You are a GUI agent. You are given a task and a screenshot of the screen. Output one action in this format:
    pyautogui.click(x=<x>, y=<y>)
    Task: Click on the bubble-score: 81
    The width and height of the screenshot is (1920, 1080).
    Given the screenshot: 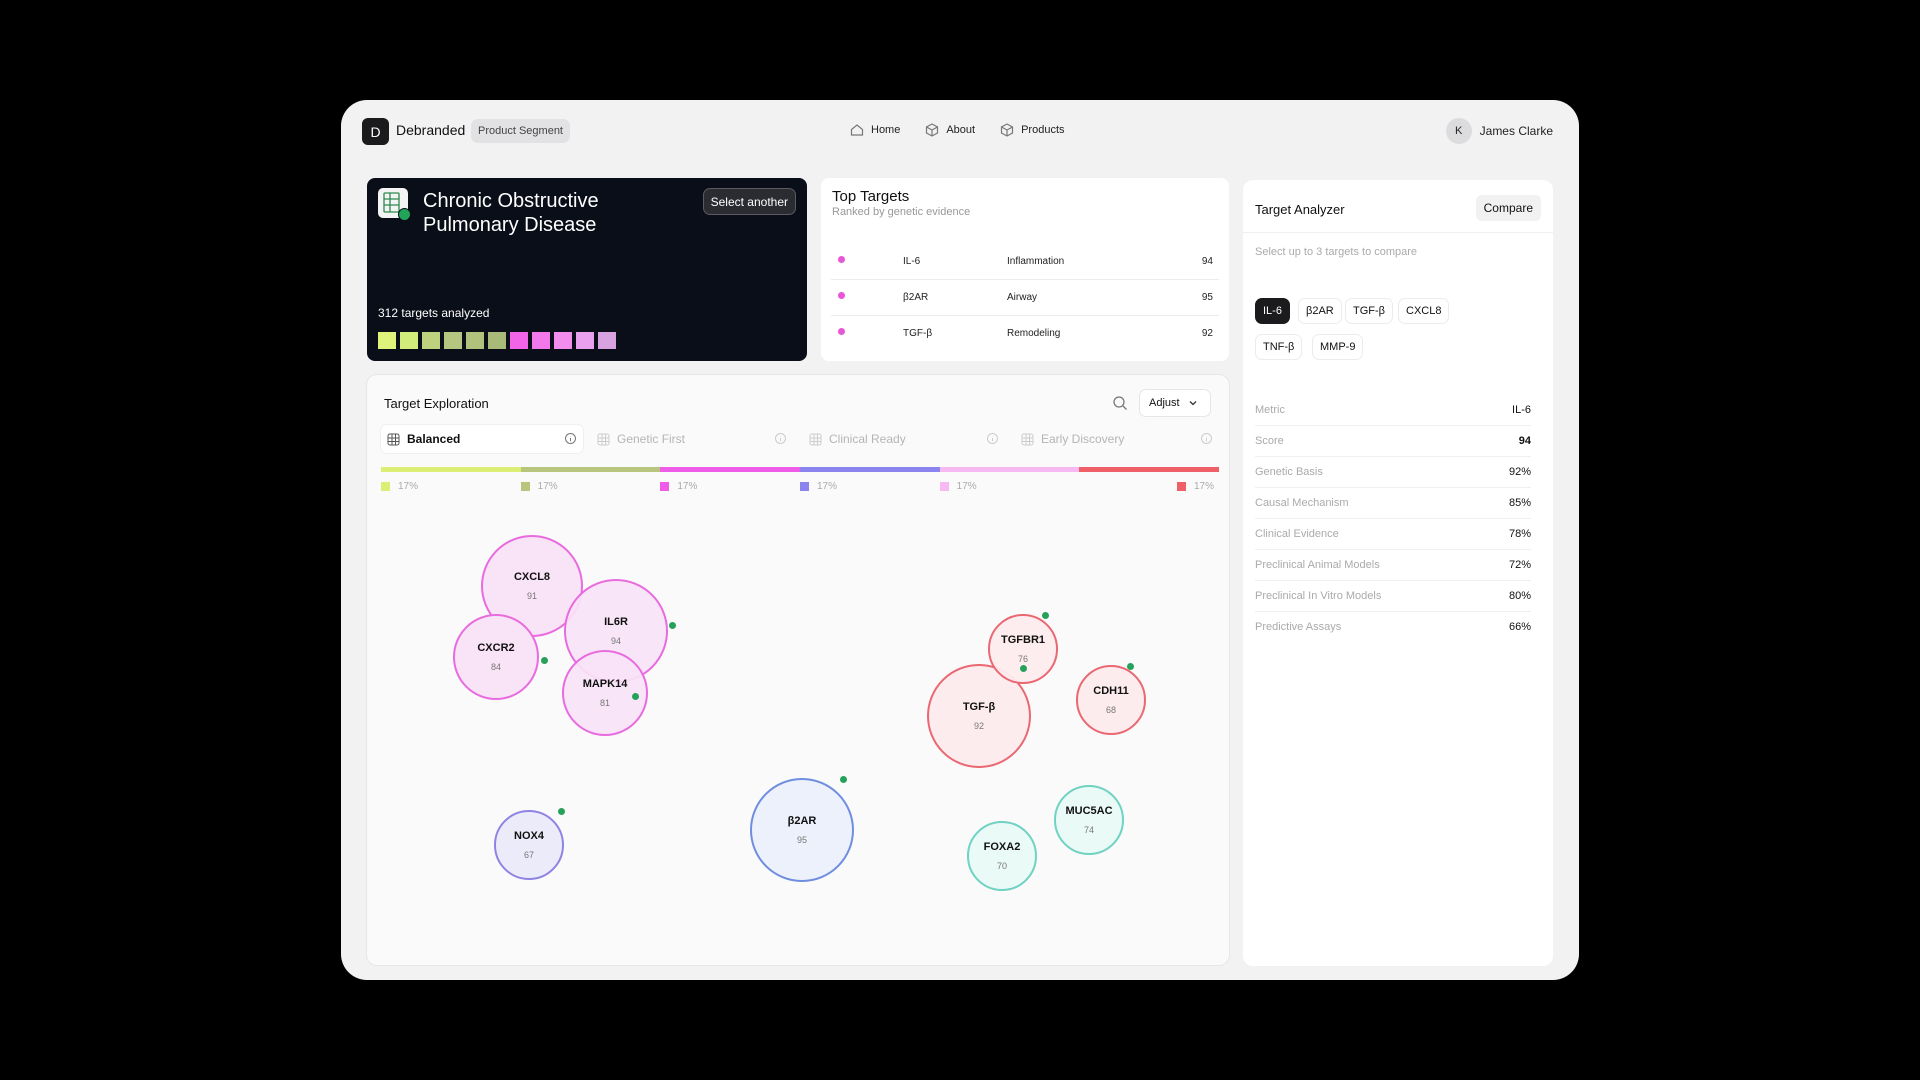 What is the action you would take?
    pyautogui.click(x=604, y=703)
    